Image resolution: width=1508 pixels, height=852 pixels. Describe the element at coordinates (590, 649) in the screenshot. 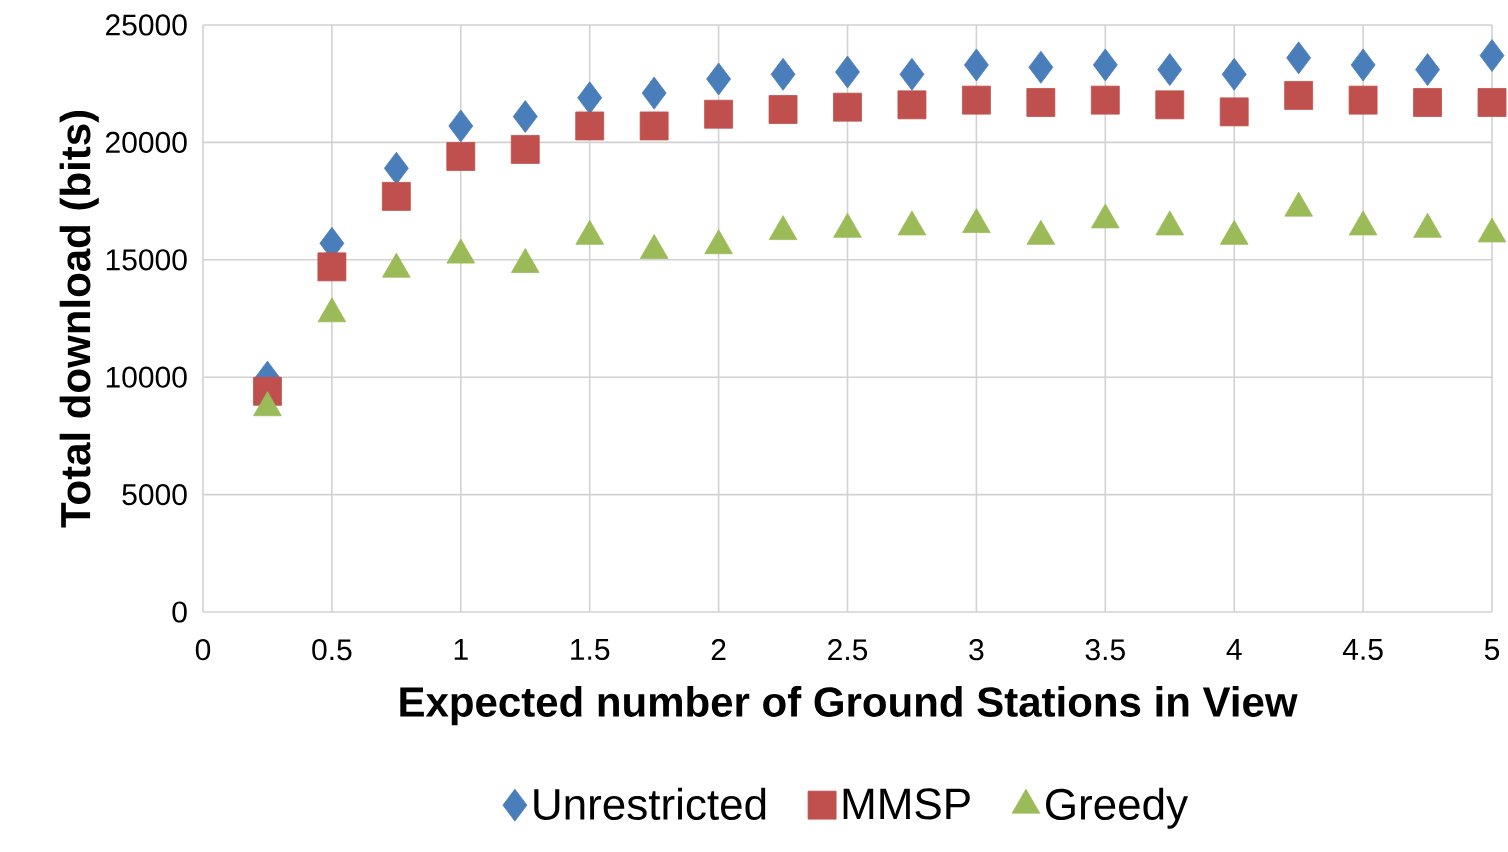

I see `x-tick-label: 1.5` at that location.